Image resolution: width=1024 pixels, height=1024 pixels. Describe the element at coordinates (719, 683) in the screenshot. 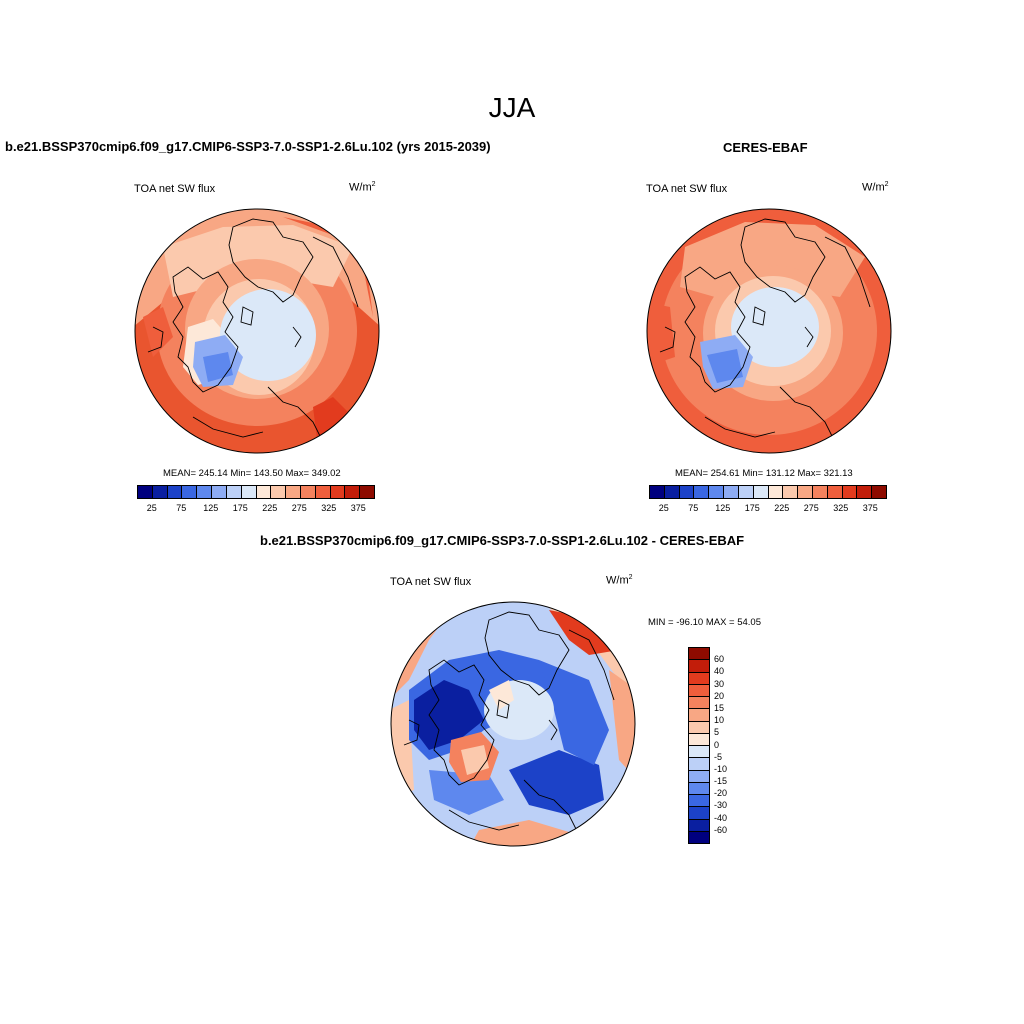

I see `colorbar-tick-label: 30` at that location.